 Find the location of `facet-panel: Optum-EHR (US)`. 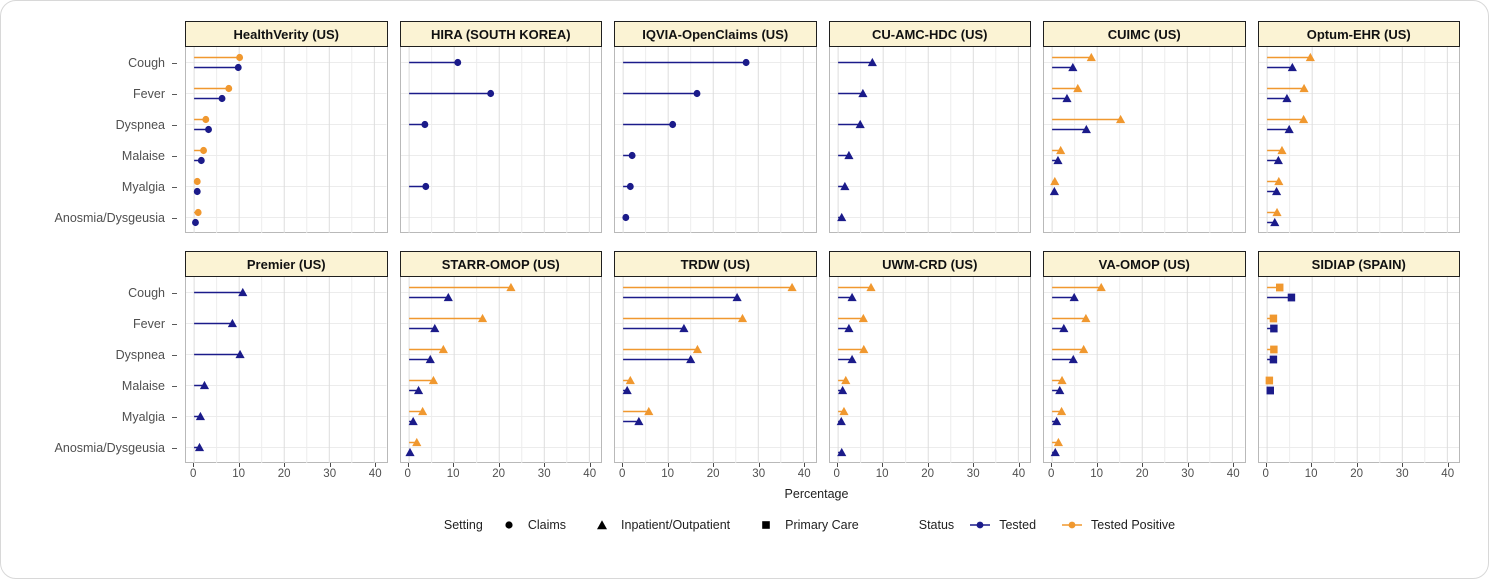

facet-panel: Optum-EHR (US) is located at coordinates (1358, 127).